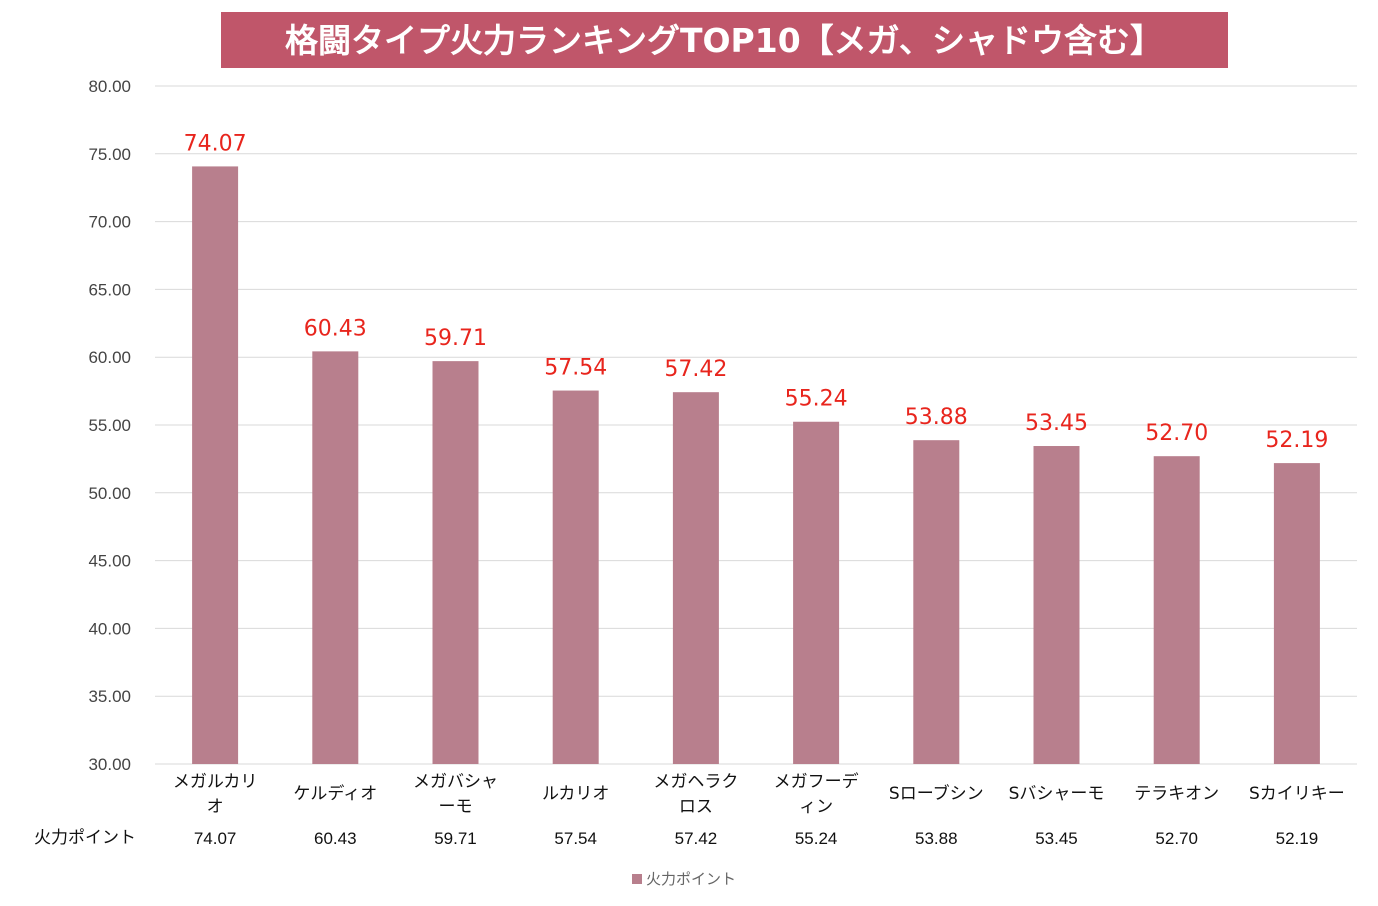 This screenshot has width=1378, height=906. Describe the element at coordinates (816, 399) in the screenshot. I see `data-label: 55.24` at that location.